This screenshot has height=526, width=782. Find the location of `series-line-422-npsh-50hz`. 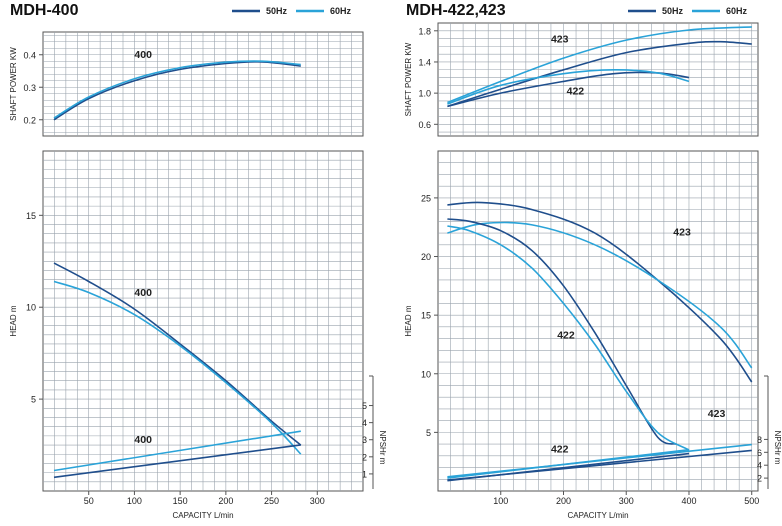

series-line-422-npsh-50hz is located at coordinates (568, 467).